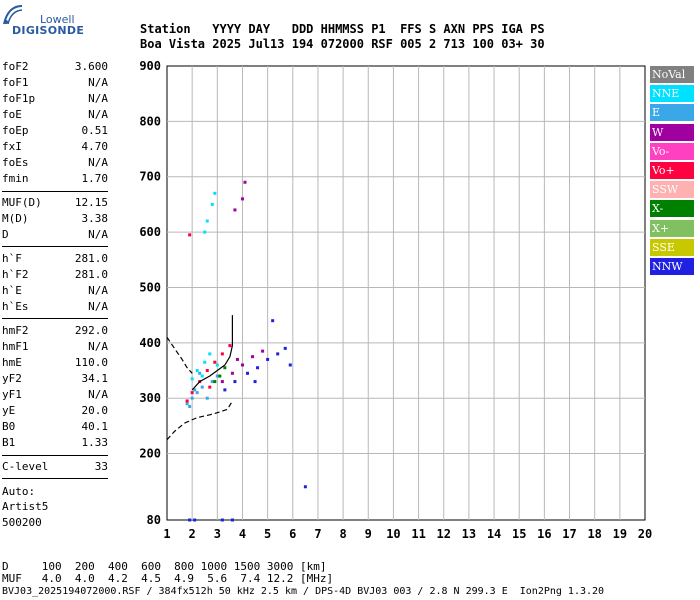 The image size is (700, 600). Describe the element at coordinates (620, 534) in the screenshot. I see `x-tick-label: 19` at that location.